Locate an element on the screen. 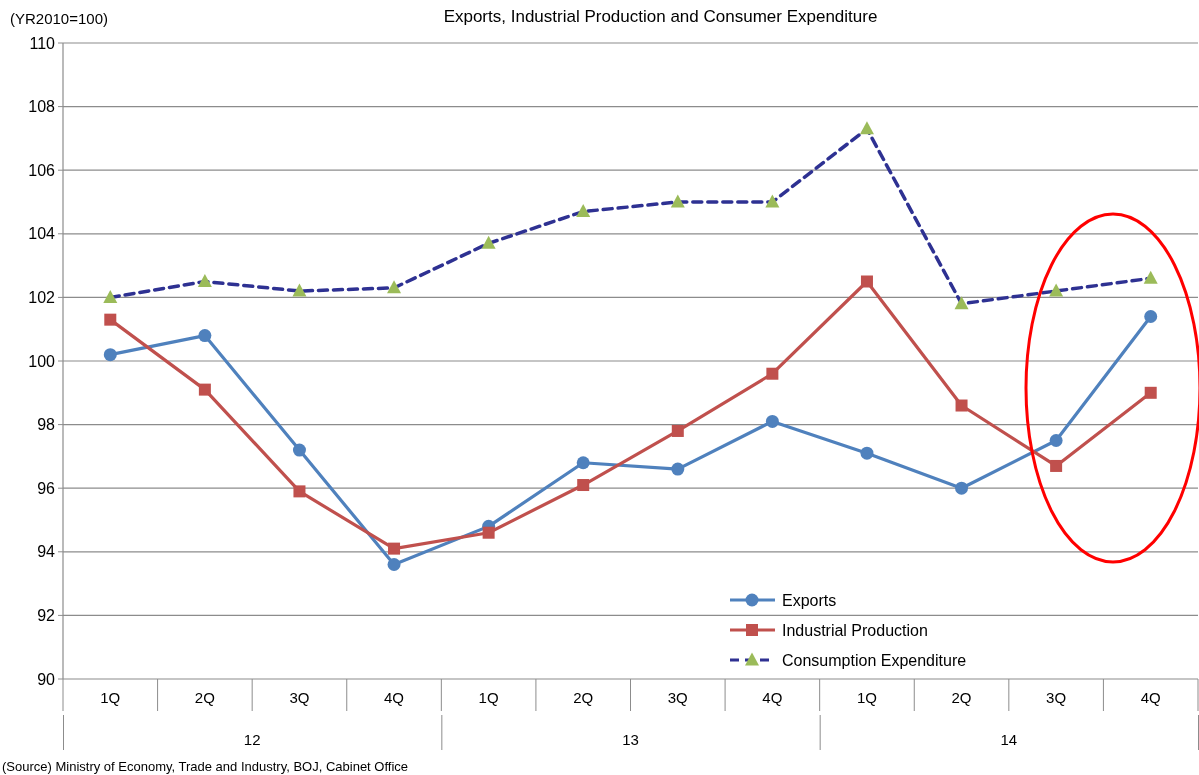  legend-label: Exports is located at coordinates (809, 600).